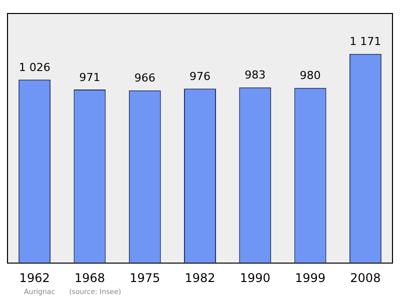 This screenshot has height=299, width=400. What do you see at coordinates (366, 41) in the screenshot?
I see `data-label: 1 171` at bounding box center [366, 41].